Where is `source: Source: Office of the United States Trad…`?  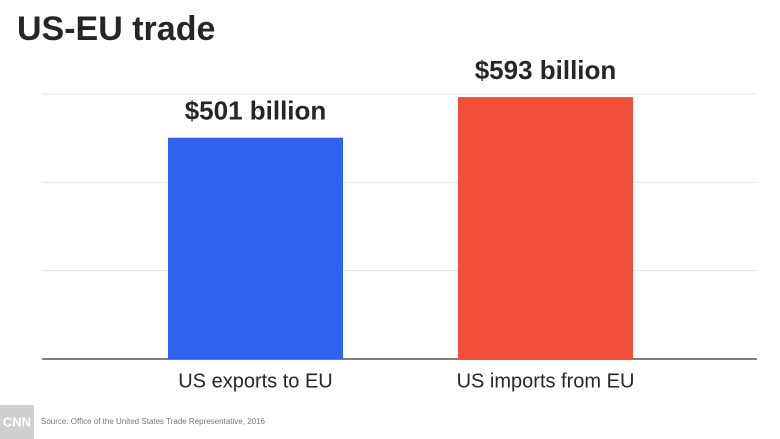 source: Source: Office of the United States Trad… is located at coordinates (153, 421).